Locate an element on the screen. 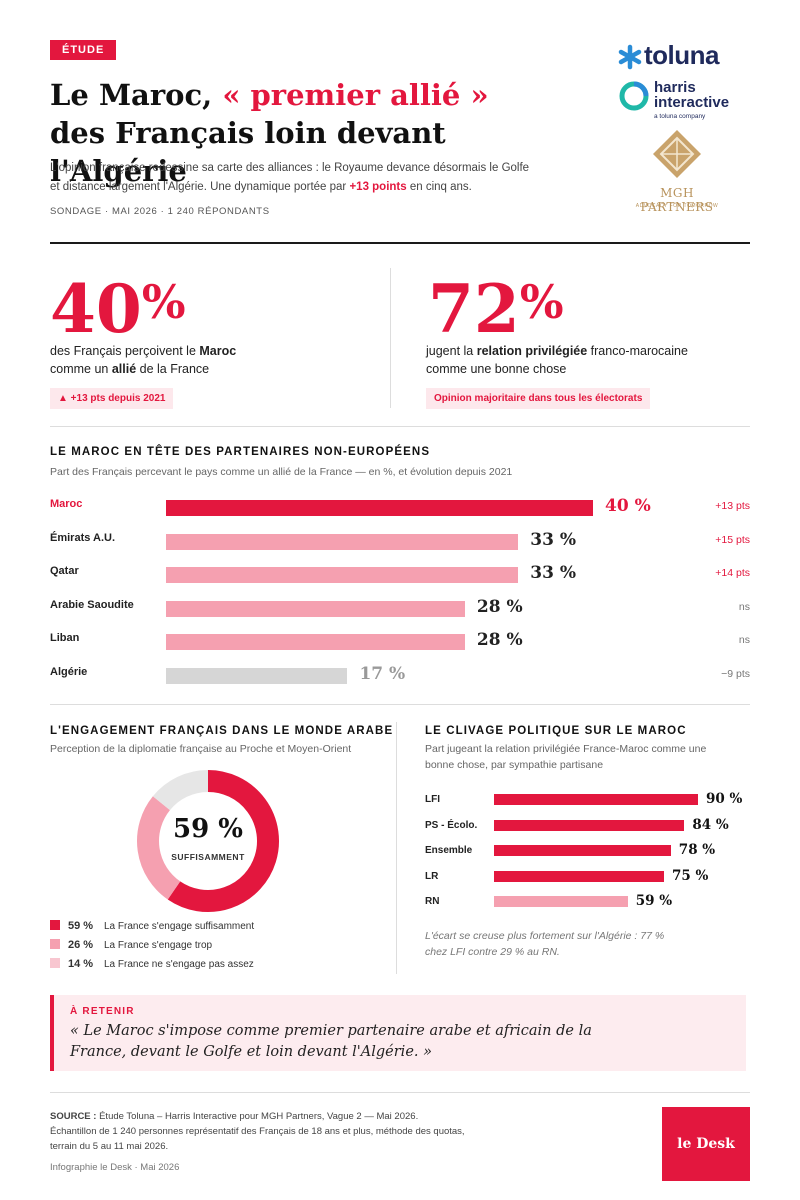 The height and width of the screenshot is (1200, 800). kpi-text: jugent la is located at coordinates (451, 351).